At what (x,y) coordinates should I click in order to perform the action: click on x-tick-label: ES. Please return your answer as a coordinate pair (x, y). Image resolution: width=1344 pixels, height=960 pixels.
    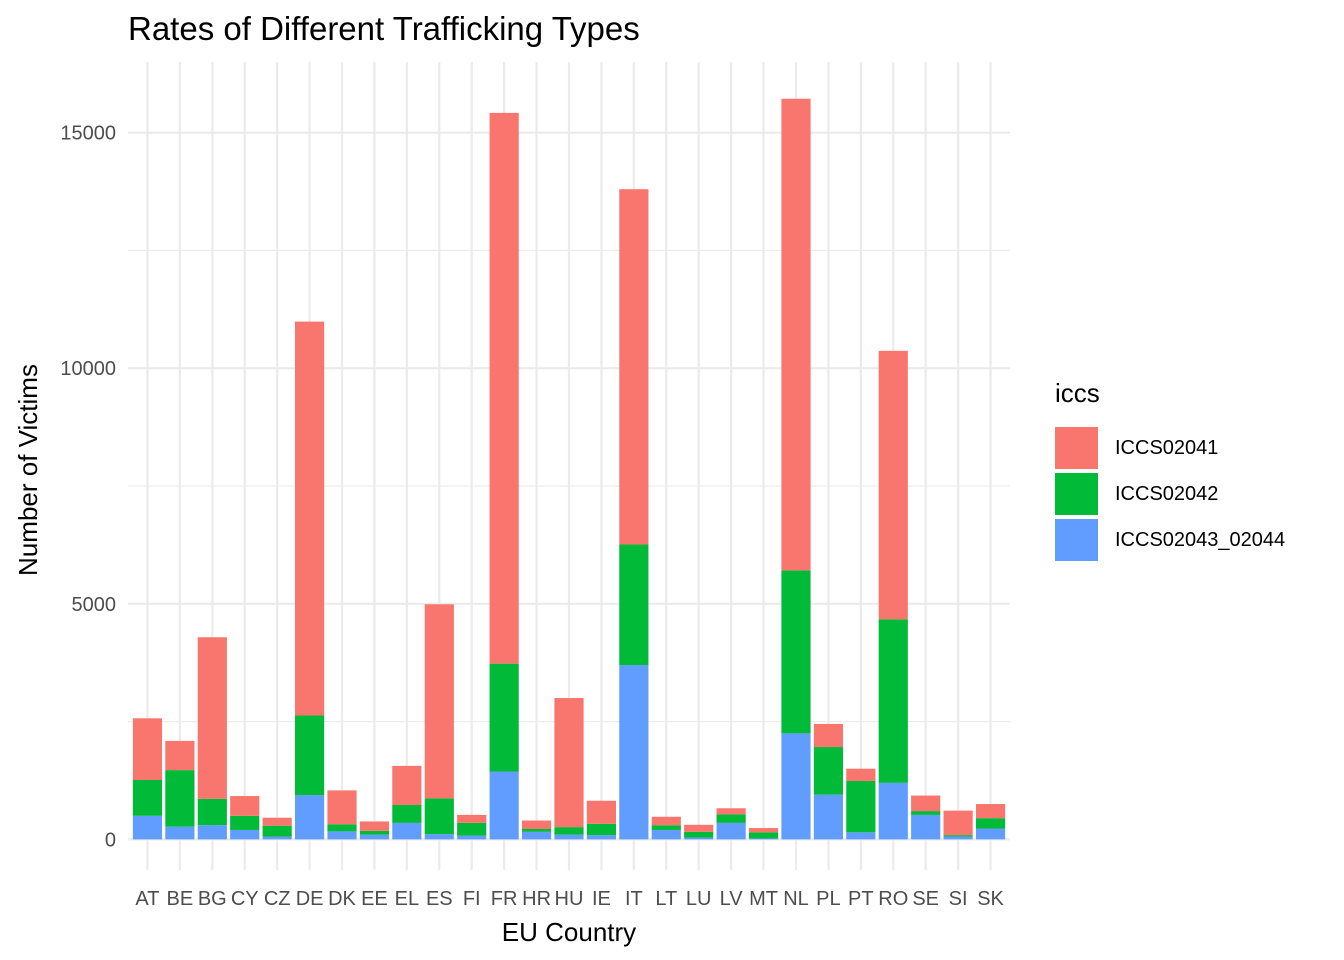
    Looking at the image, I should click on (439, 899).